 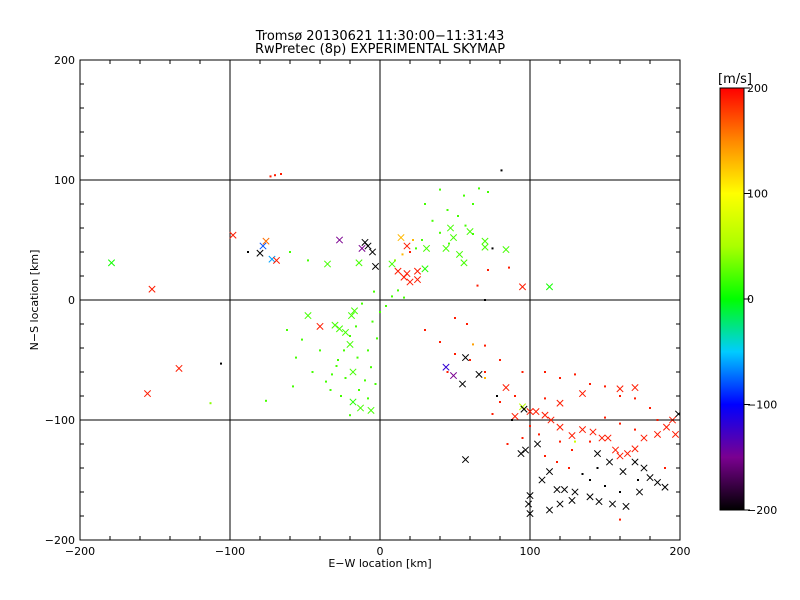 What do you see at coordinates (732, 299) in the screenshot?
I see `colorbar` at bounding box center [732, 299].